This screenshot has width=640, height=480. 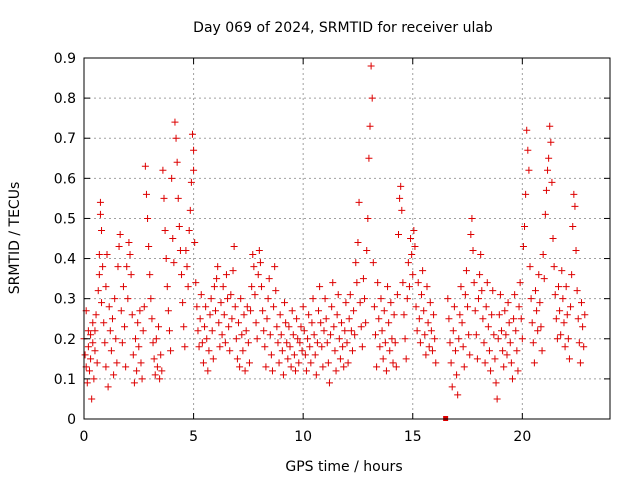 I want to click on x-tick-label: 15, so click(x=413, y=437).